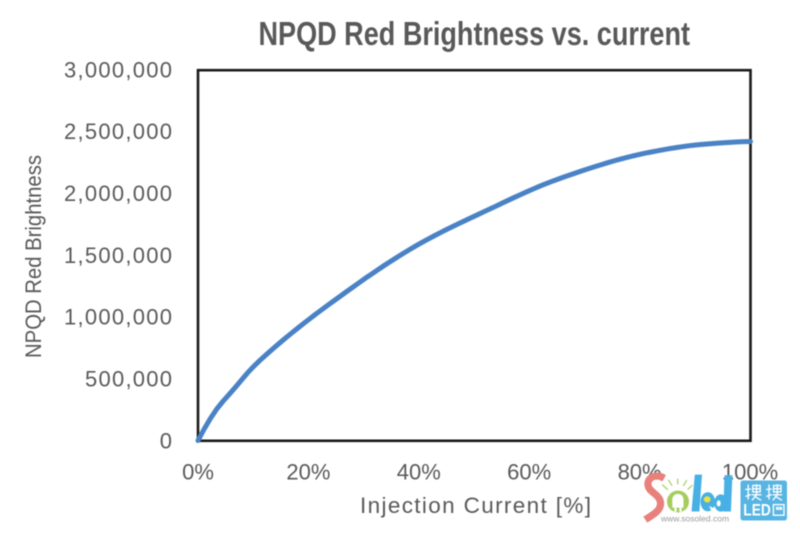  What do you see at coordinates (118, 69) in the screenshot?
I see `svg-text: 3,000,000` at bounding box center [118, 69].